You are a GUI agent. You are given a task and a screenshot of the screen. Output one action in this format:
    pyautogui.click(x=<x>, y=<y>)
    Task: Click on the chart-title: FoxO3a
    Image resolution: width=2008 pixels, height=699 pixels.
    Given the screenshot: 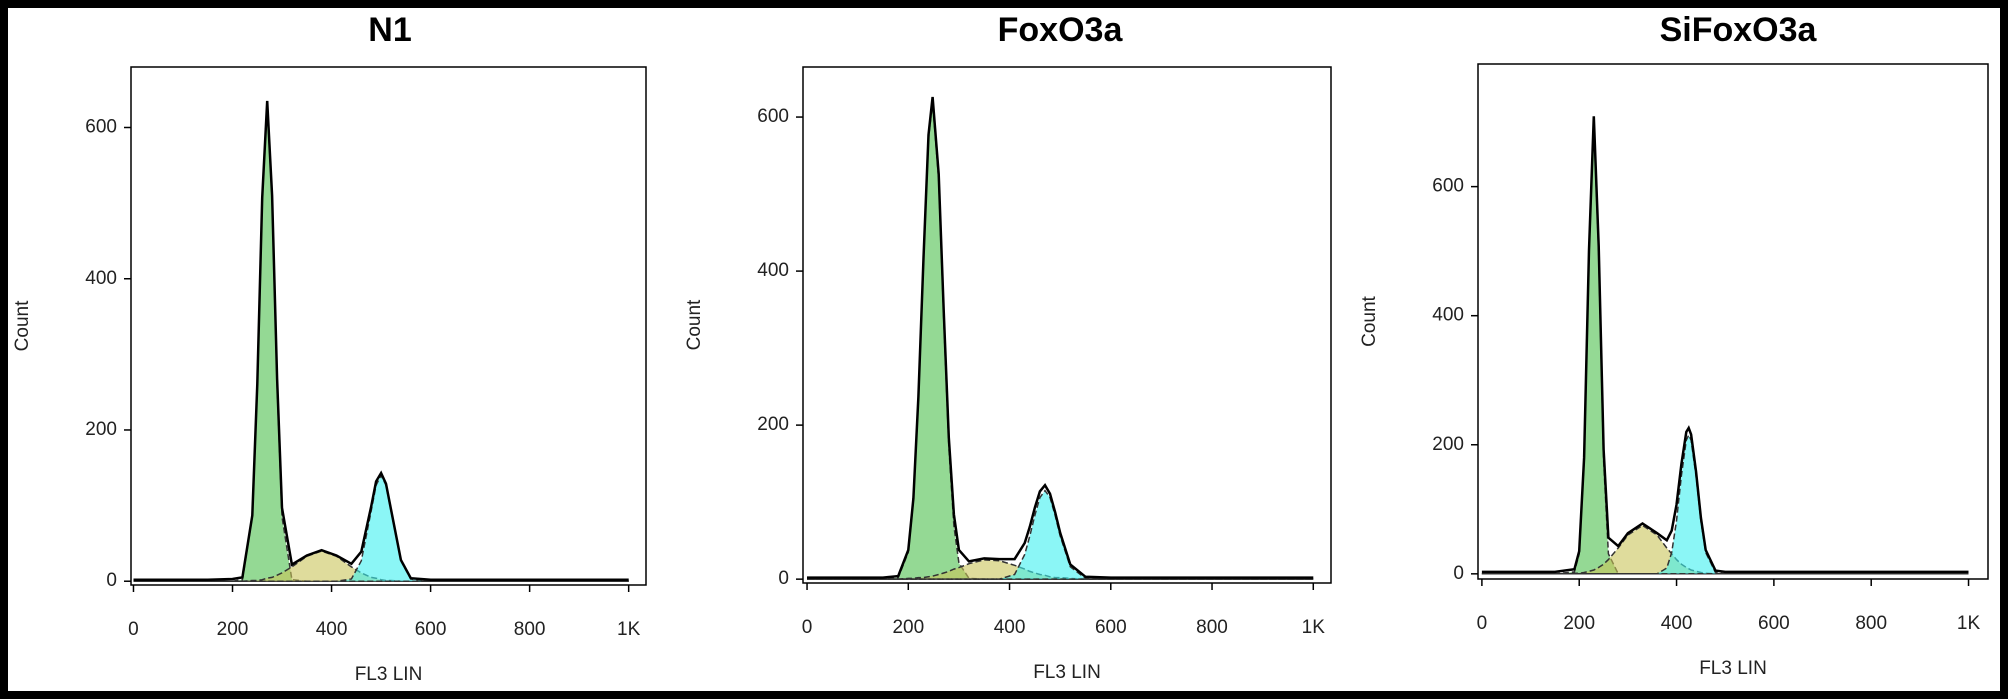 What is the action you would take?
    pyautogui.click(x=1061, y=30)
    